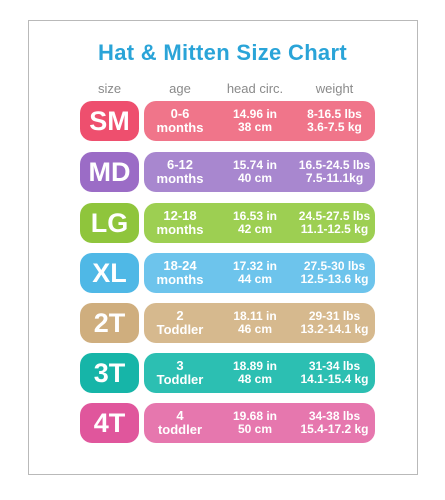  What do you see at coordinates (255, 229) in the screenshot?
I see `head-circ-cm: 42 cm` at bounding box center [255, 229].